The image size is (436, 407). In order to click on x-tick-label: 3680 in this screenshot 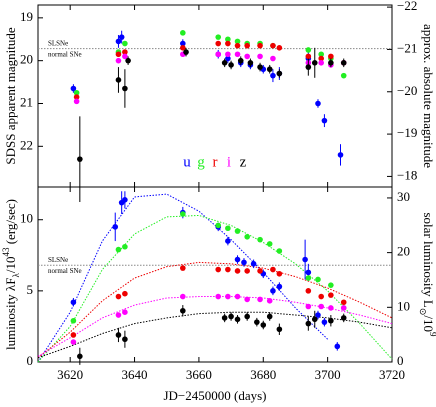, I will do `click(263, 374)`.